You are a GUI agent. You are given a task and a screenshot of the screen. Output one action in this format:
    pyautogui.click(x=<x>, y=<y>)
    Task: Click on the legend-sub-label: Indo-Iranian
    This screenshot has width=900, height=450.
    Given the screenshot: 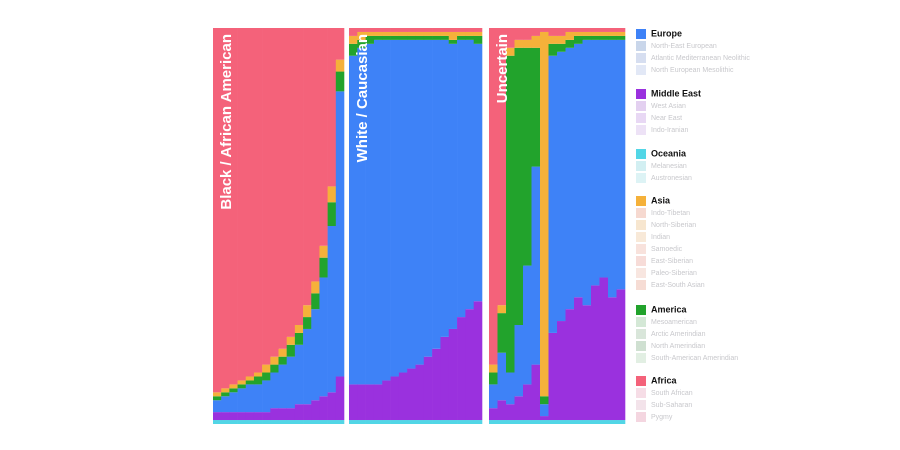 What is the action you would take?
    pyautogui.click(x=669, y=130)
    